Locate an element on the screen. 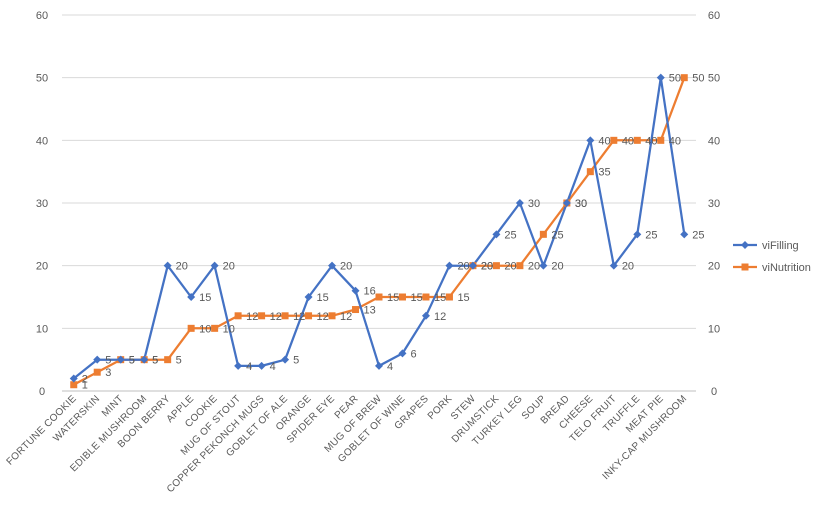 The height and width of the screenshot is (516, 829). legend-label-viFilling: viFilling is located at coordinates (780, 246).